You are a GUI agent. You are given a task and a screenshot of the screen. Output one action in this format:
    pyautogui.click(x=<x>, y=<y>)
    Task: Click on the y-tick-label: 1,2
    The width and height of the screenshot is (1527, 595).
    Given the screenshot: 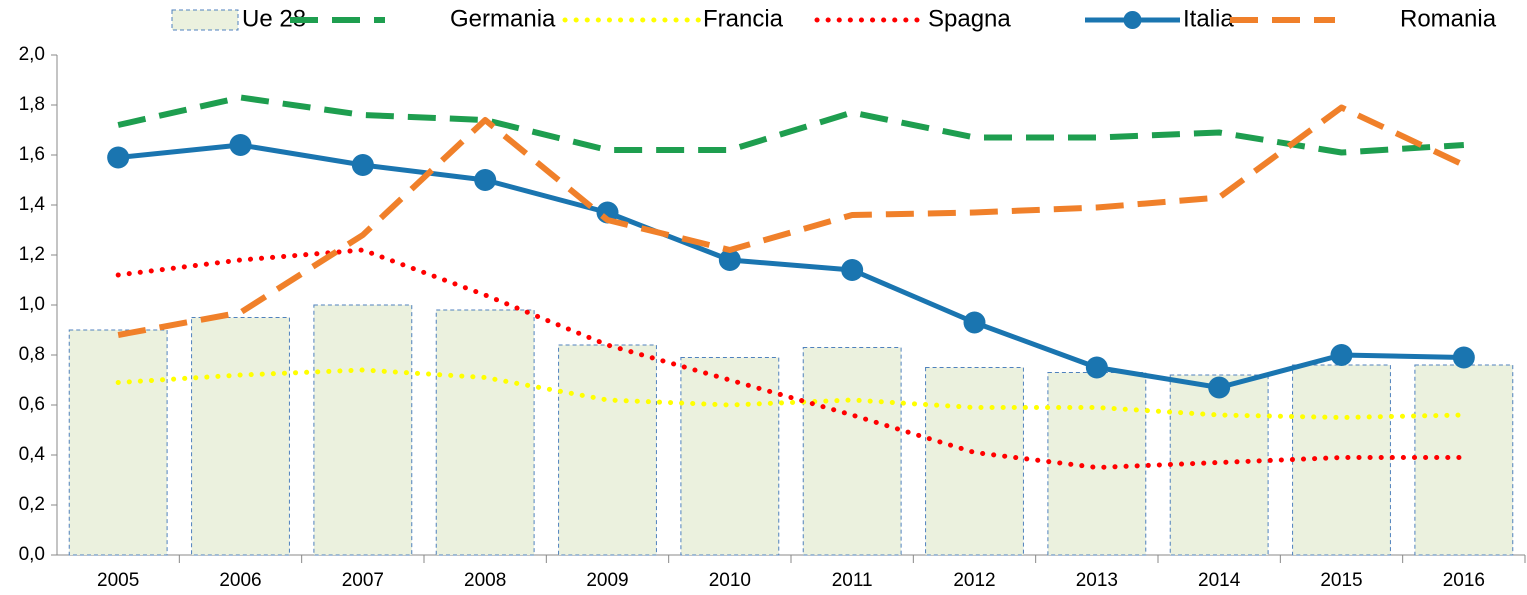 What is the action you would take?
    pyautogui.click(x=32, y=254)
    